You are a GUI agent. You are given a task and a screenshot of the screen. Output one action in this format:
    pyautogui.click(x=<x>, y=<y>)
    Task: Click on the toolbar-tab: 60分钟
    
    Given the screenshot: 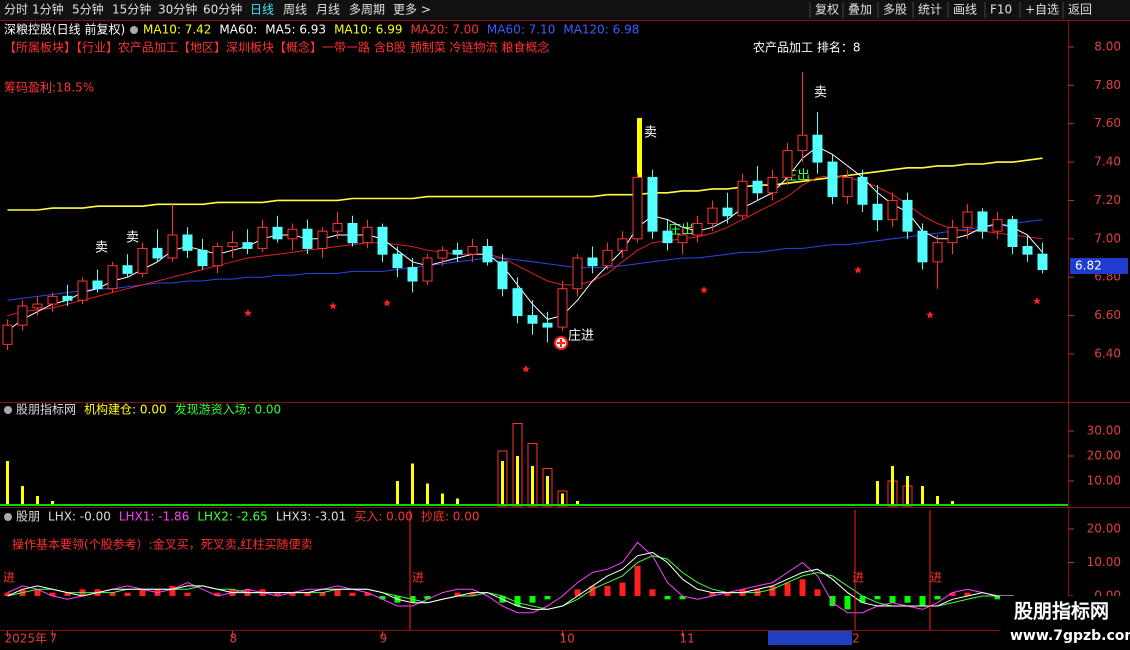 What is the action you would take?
    pyautogui.click(x=222, y=9)
    